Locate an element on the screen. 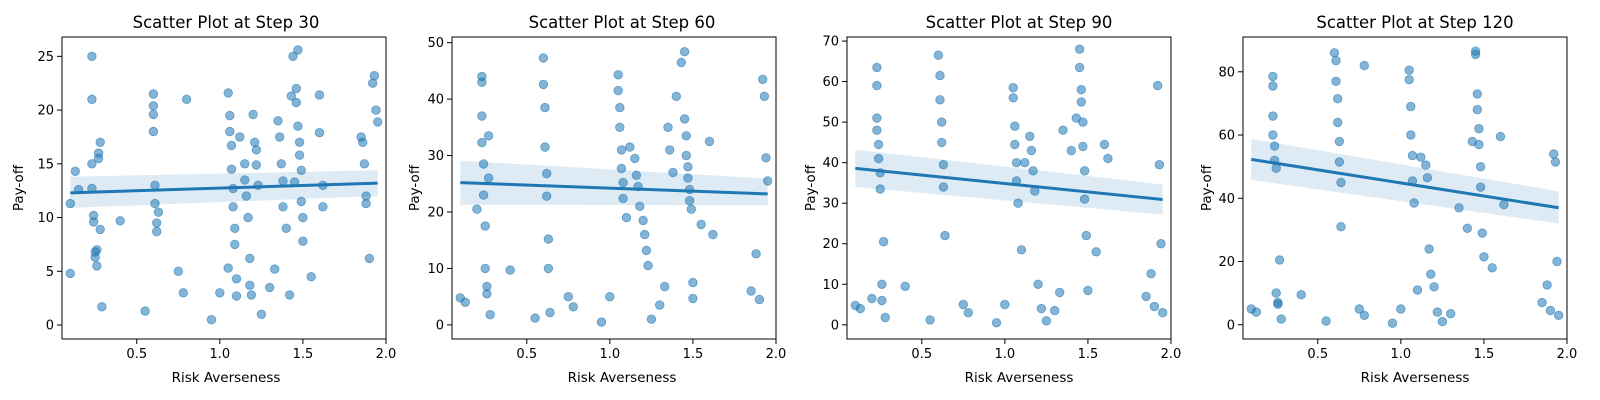 The width and height of the screenshot is (1600, 400). regression-line is located at coordinates (1405, 183).